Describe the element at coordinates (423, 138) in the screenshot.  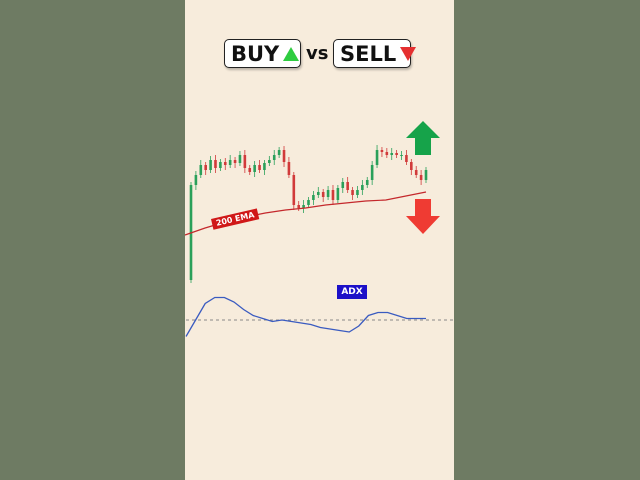
I see `green-up-arrow-icon` at that location.